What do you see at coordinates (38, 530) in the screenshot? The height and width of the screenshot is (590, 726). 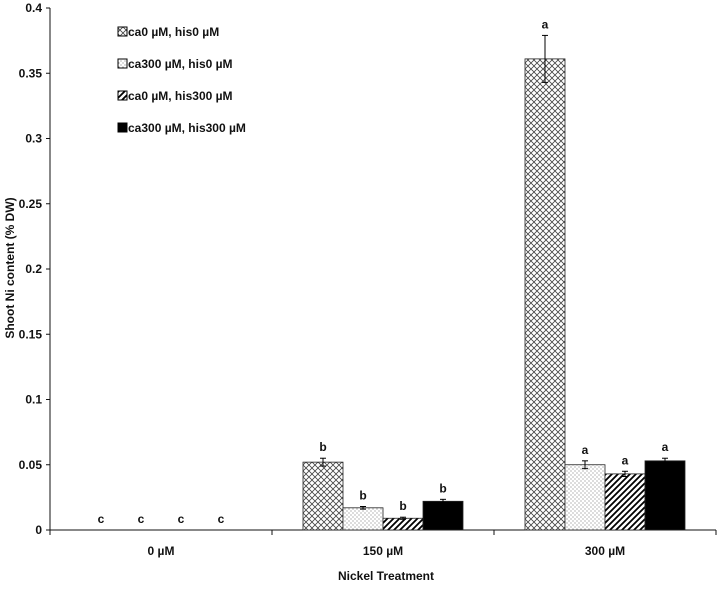 I see `y-tick-label: 0` at bounding box center [38, 530].